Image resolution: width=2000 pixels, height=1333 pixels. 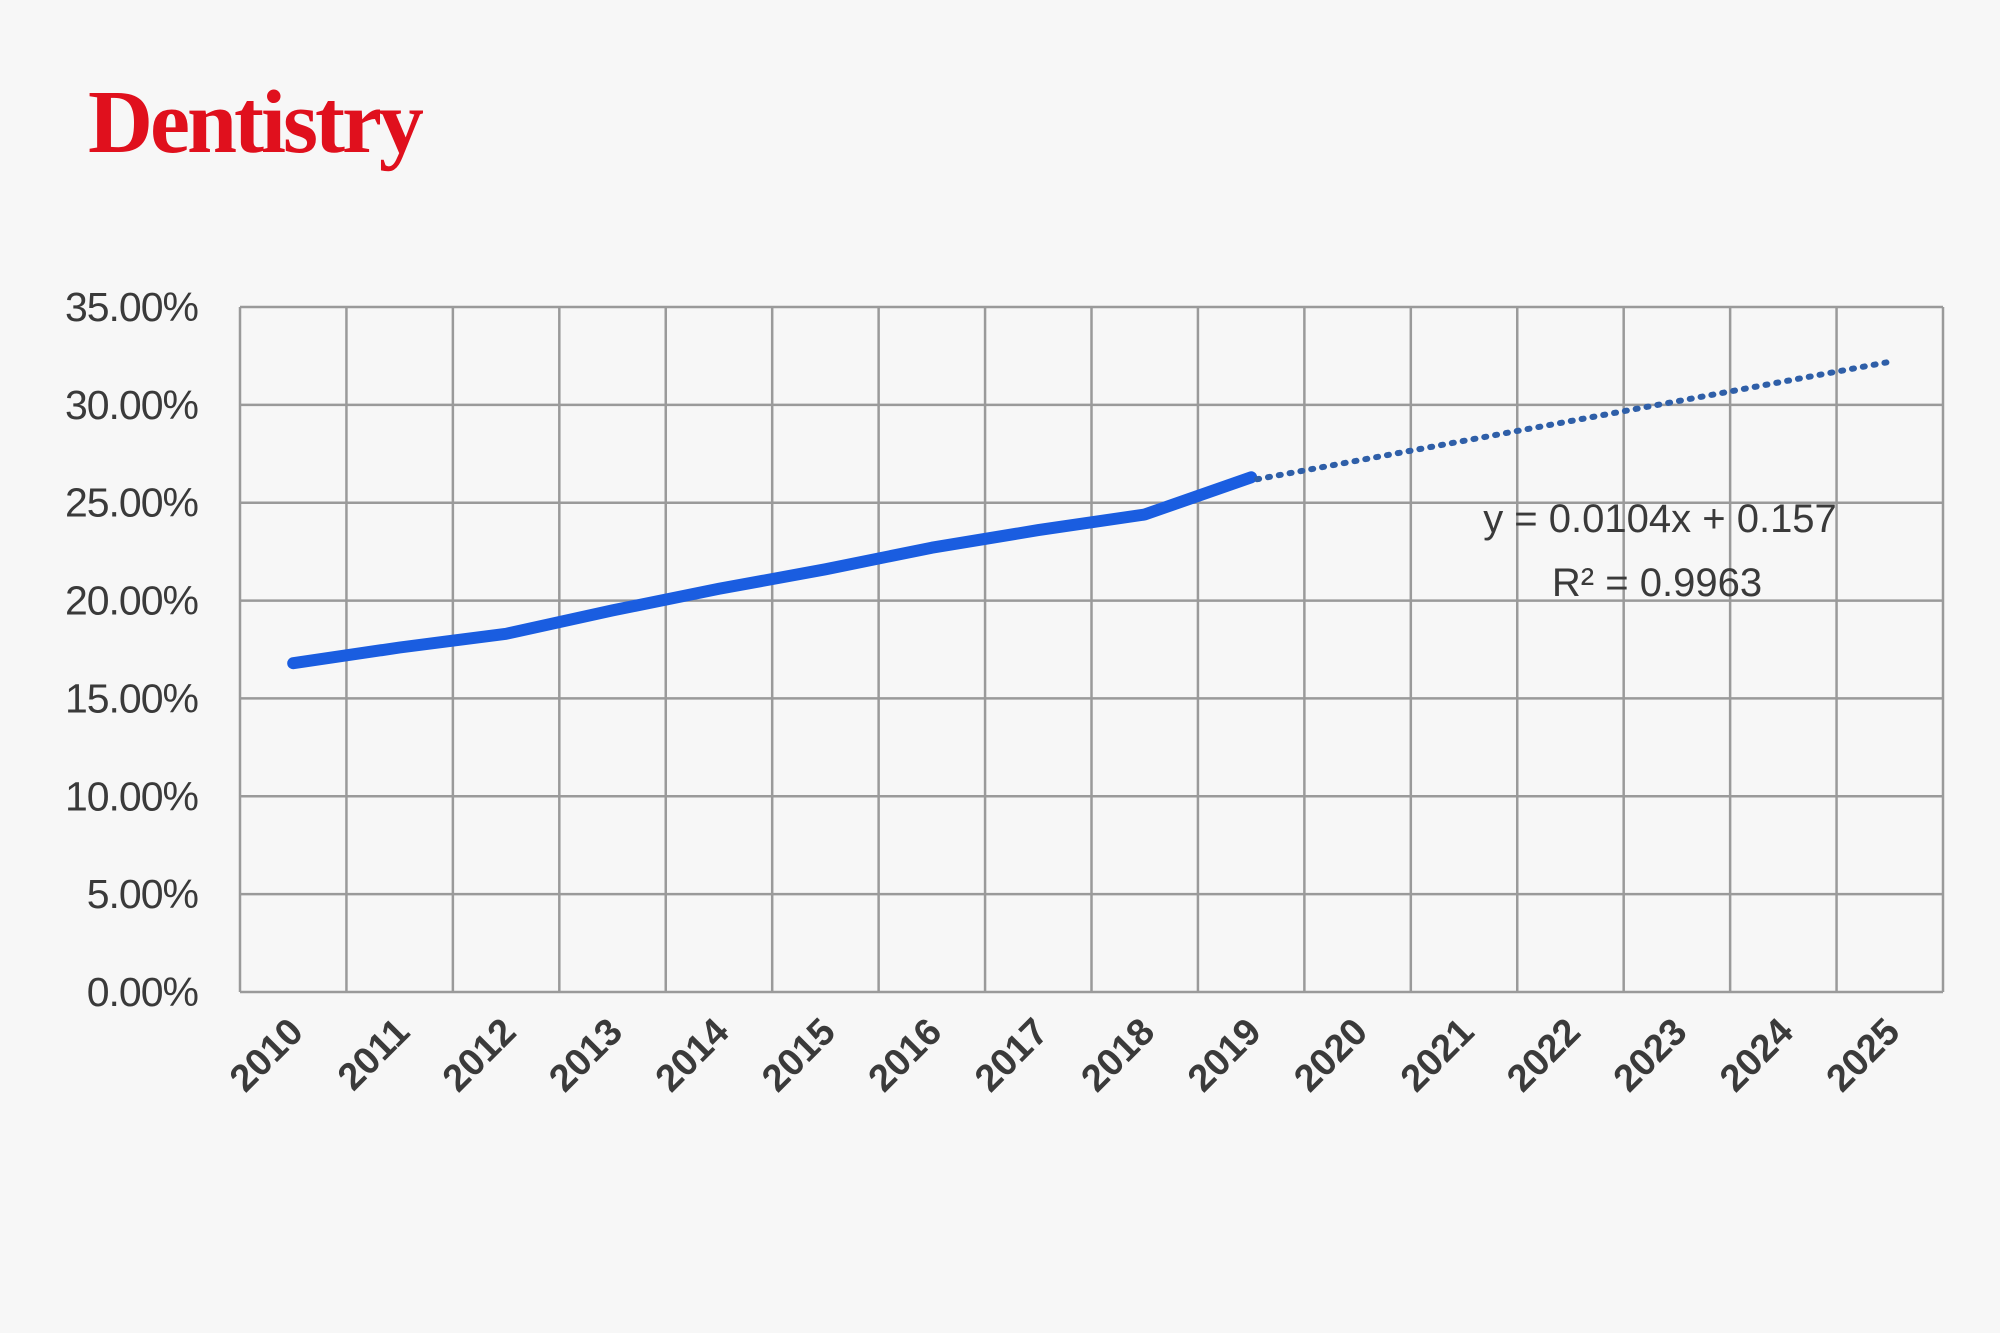 I want to click on trendline-equation: y = 0.0104x + 0.157, so click(x=1660, y=519).